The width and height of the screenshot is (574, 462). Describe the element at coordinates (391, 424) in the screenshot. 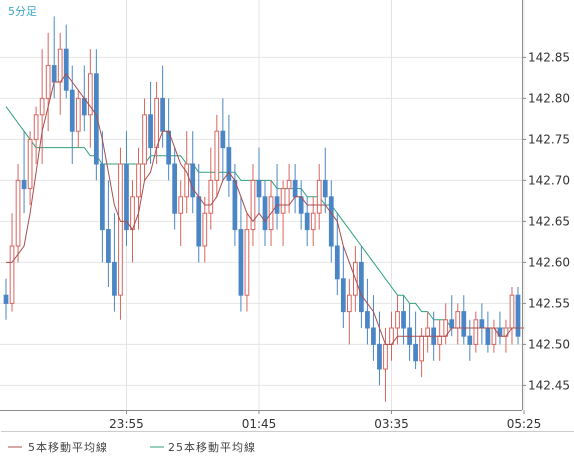

I see `x-tick-label-2: 03:35` at that location.